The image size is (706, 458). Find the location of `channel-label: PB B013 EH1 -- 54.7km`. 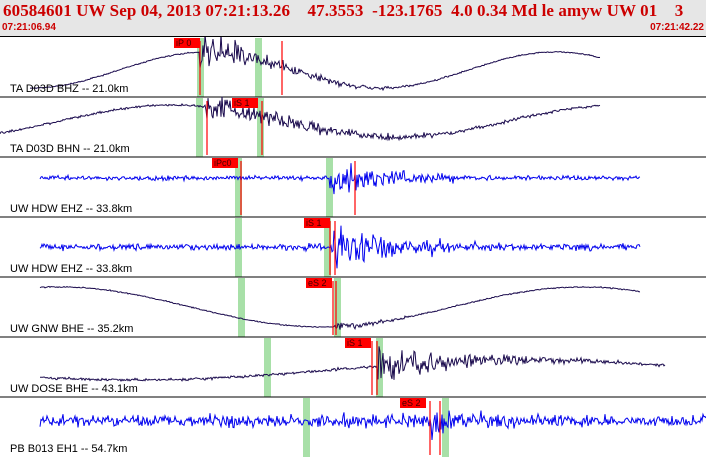

channel-label: PB B013 EH1 -- 54.7km is located at coordinates (68, 449).